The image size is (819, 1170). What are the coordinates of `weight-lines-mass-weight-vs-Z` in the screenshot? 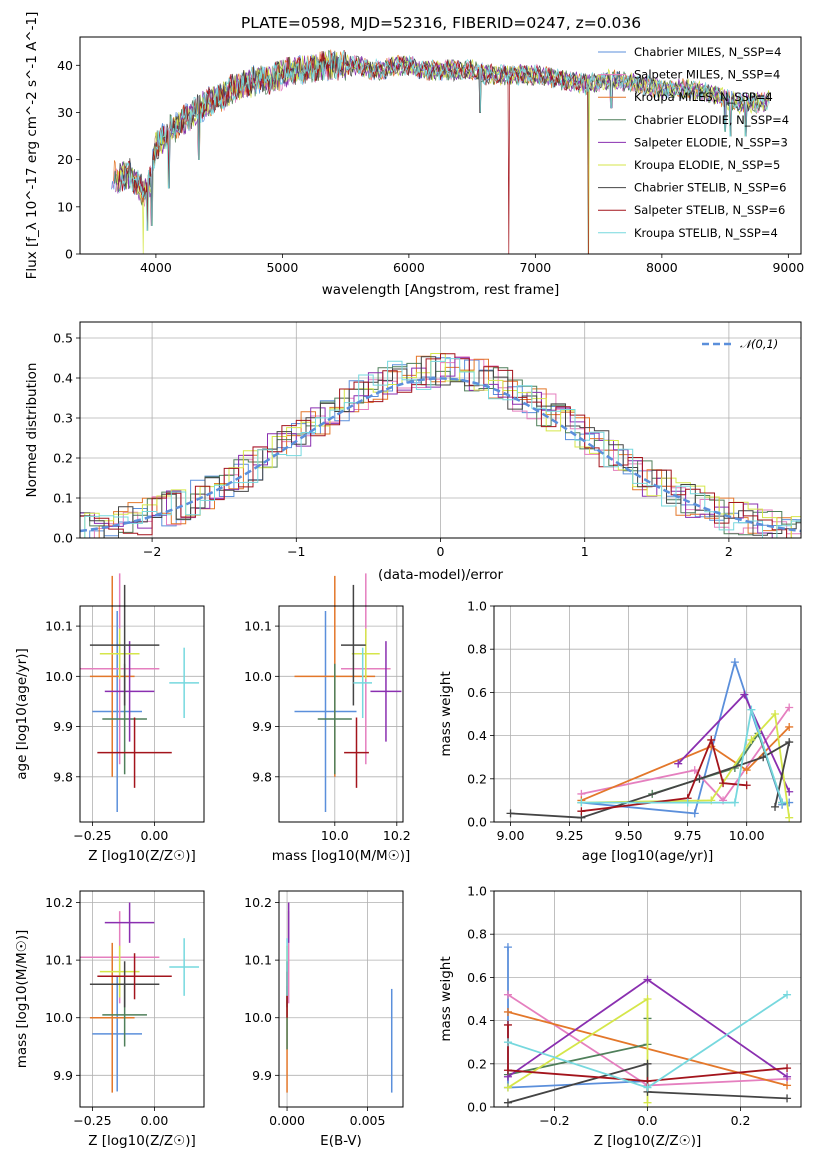 It's located at (647, 1025).